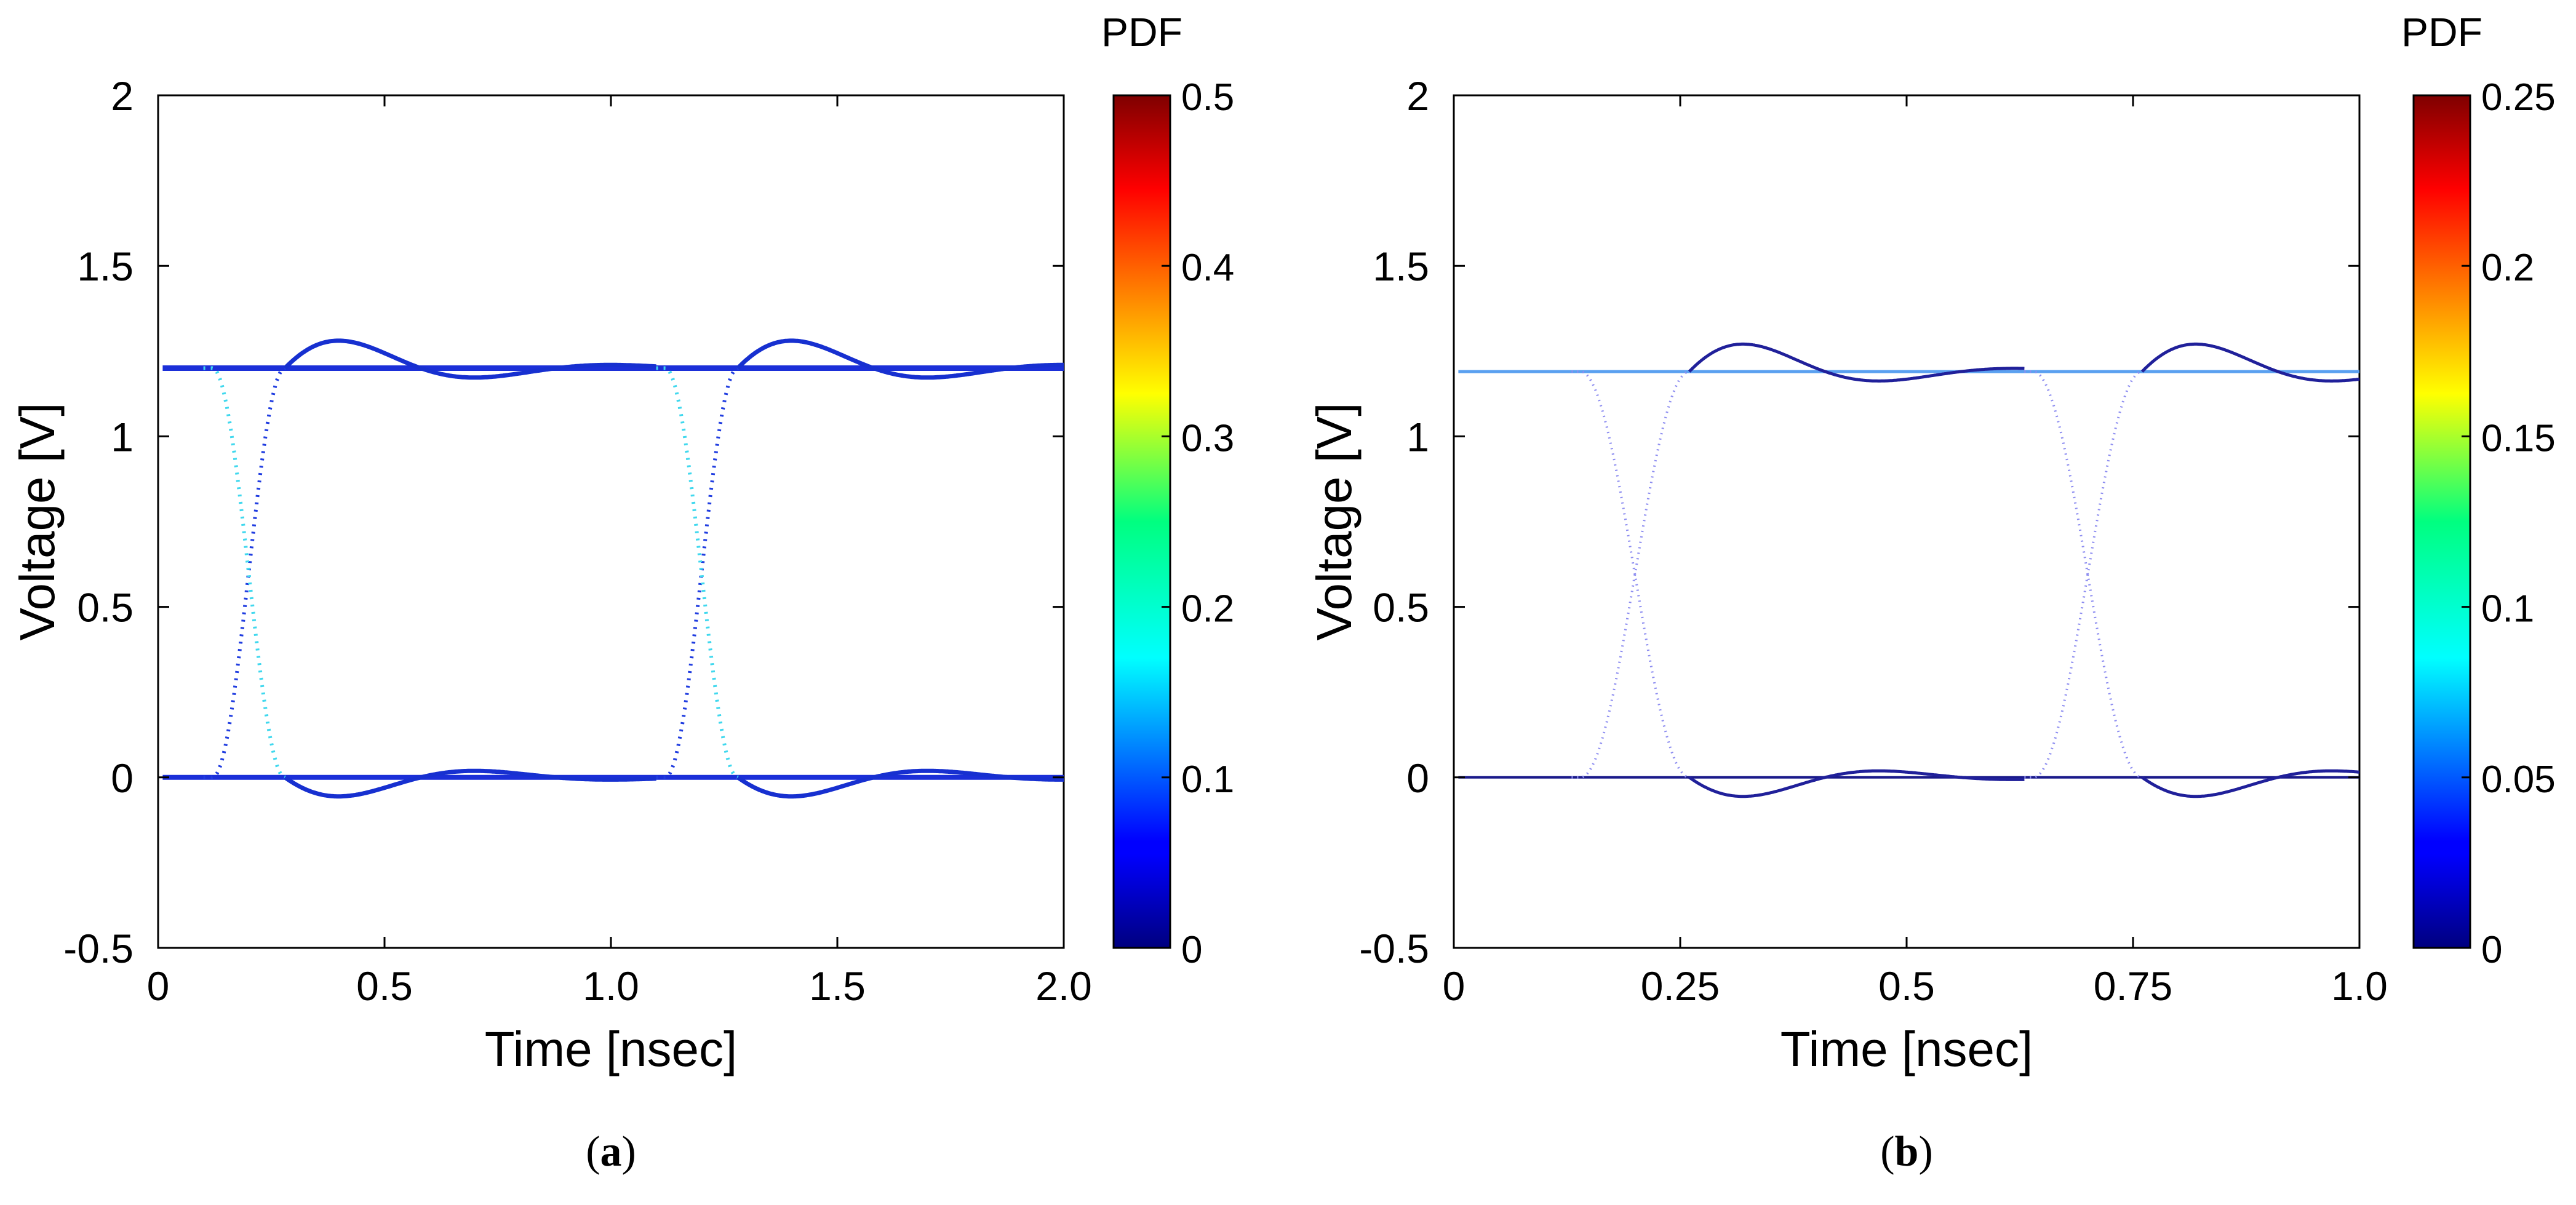 The image size is (2576, 1205). What do you see at coordinates (2441, 521) in the screenshot?
I see `colorbar-b` at bounding box center [2441, 521].